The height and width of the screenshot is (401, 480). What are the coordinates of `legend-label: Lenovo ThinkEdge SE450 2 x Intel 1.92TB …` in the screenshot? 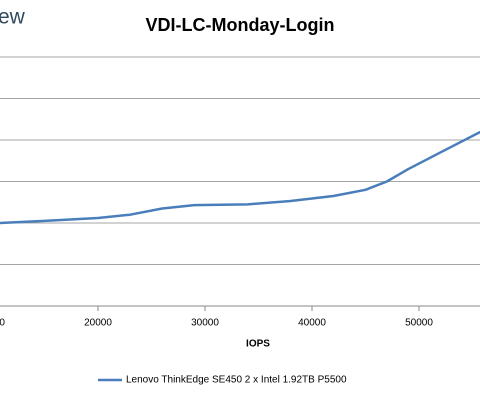 It's located at (236, 380).